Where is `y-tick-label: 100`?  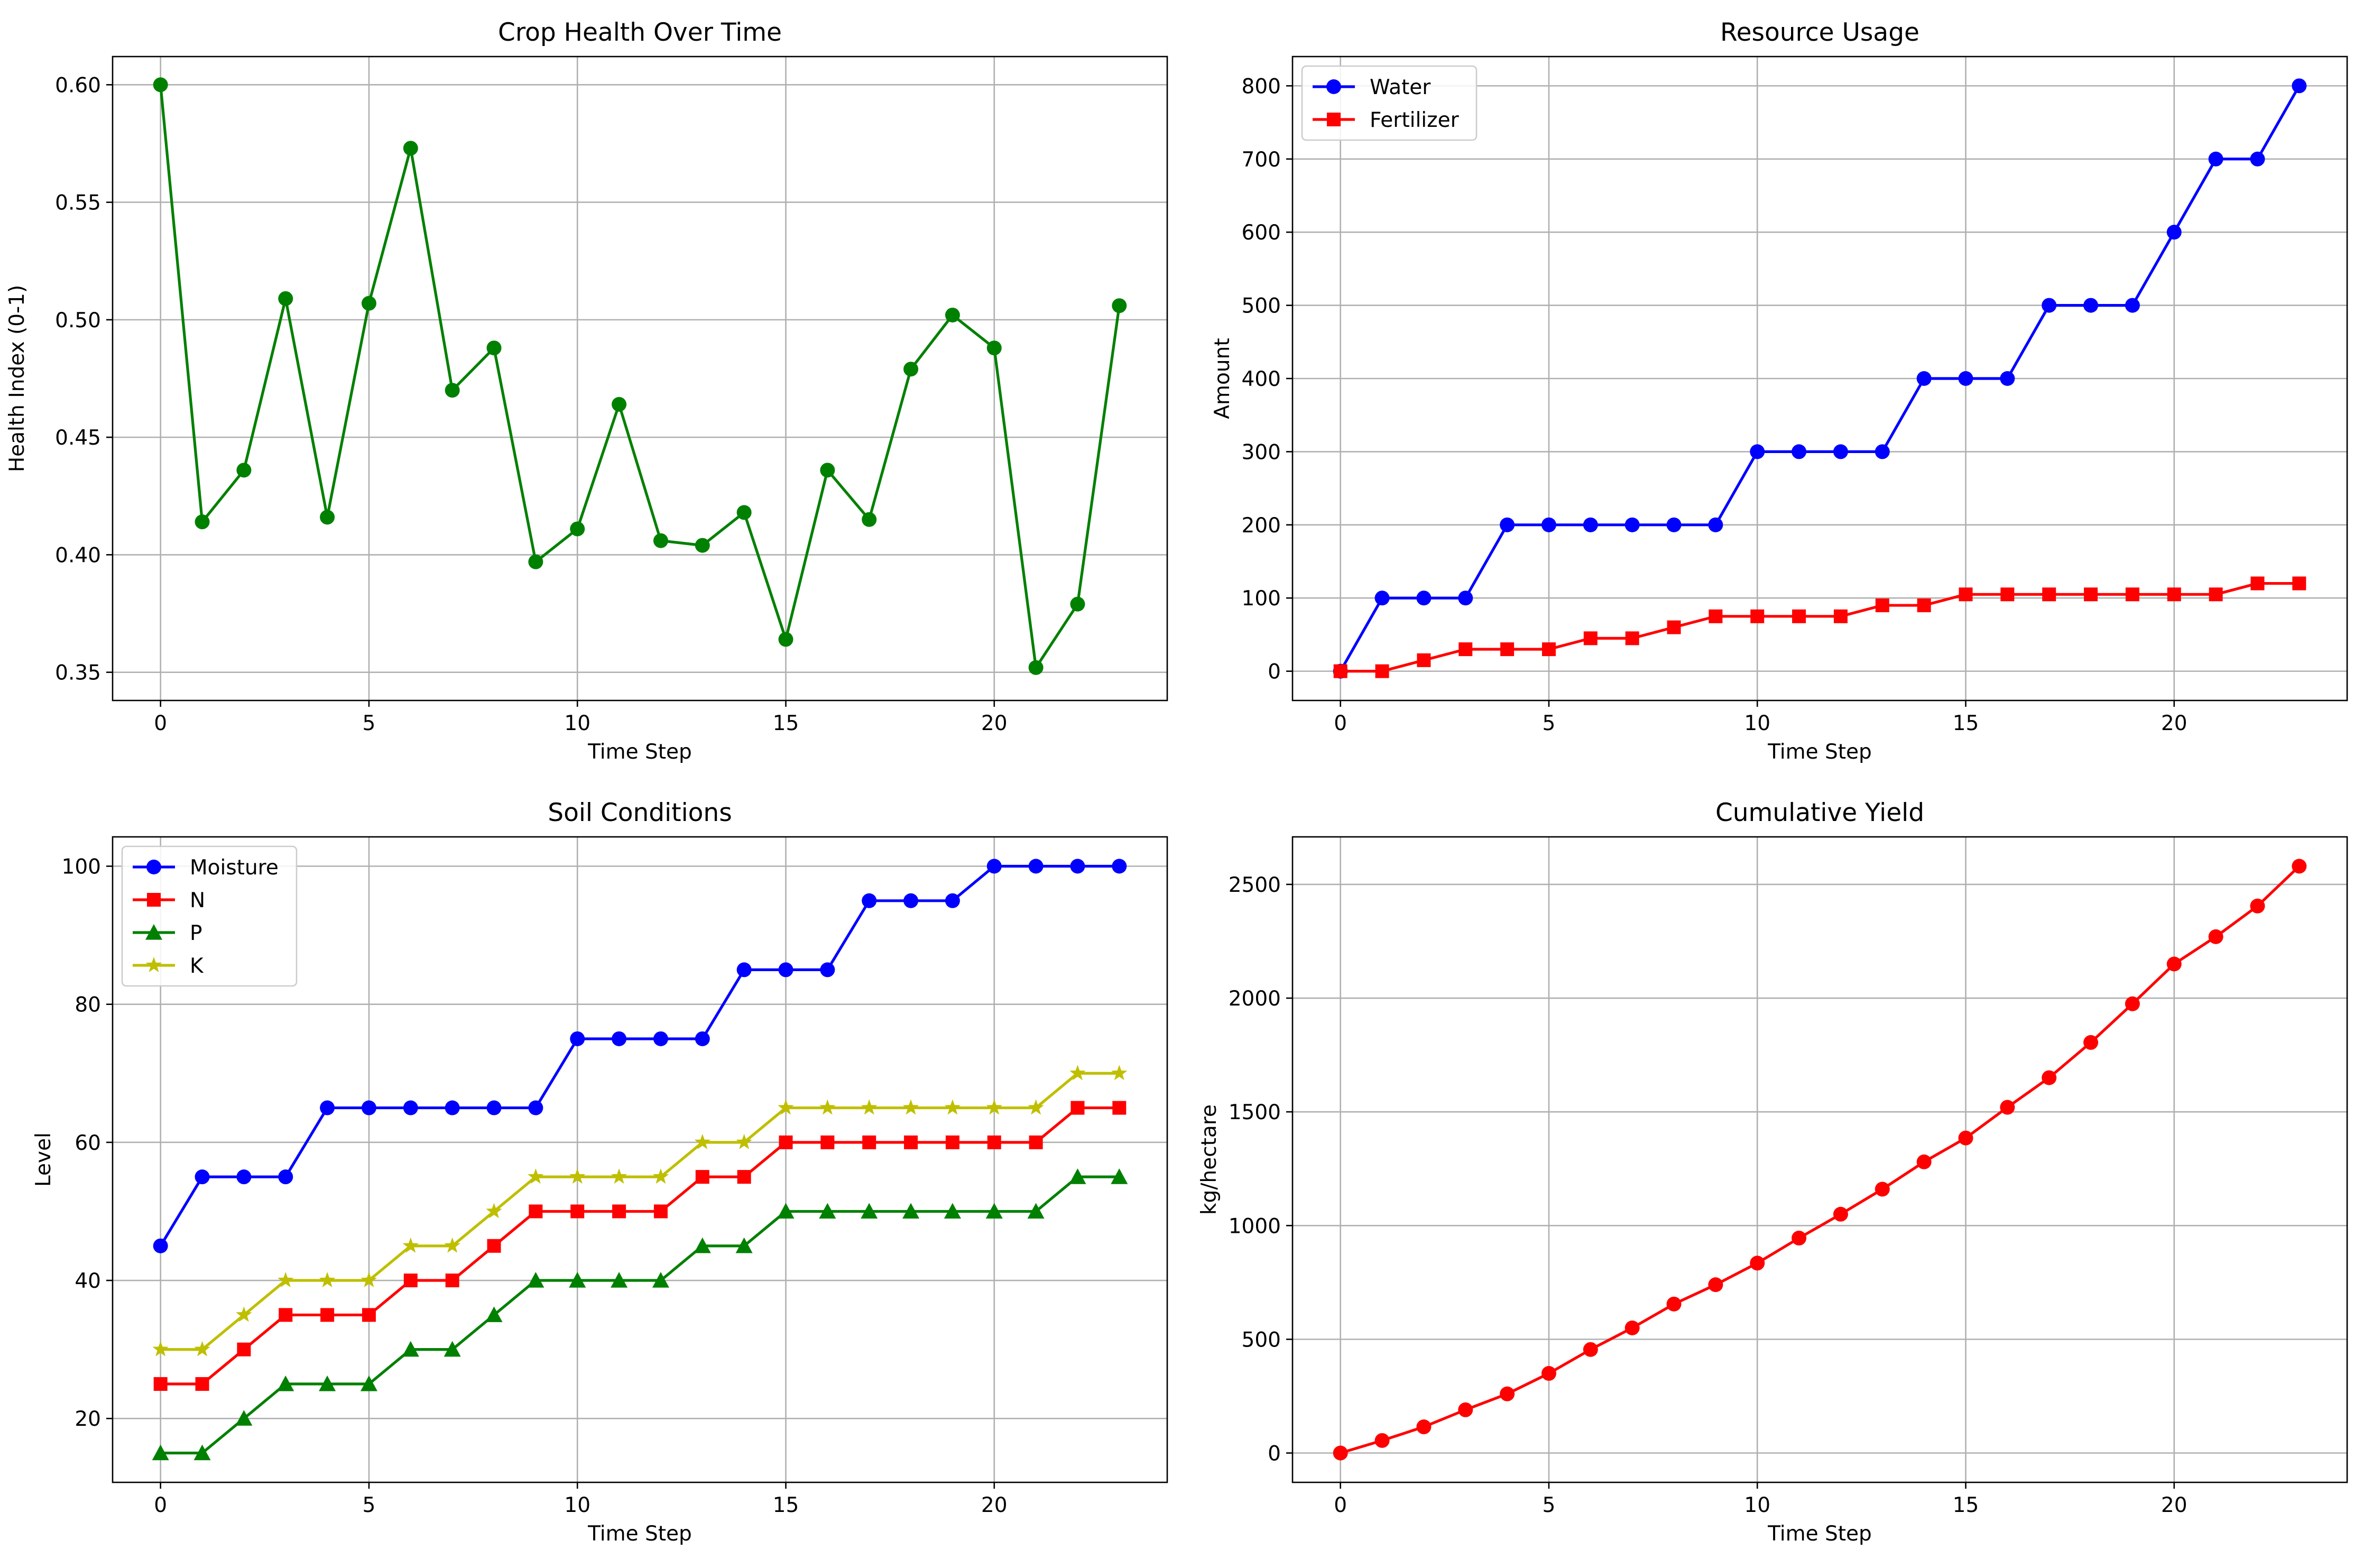
y-tick-label: 100 is located at coordinates (1261, 599).